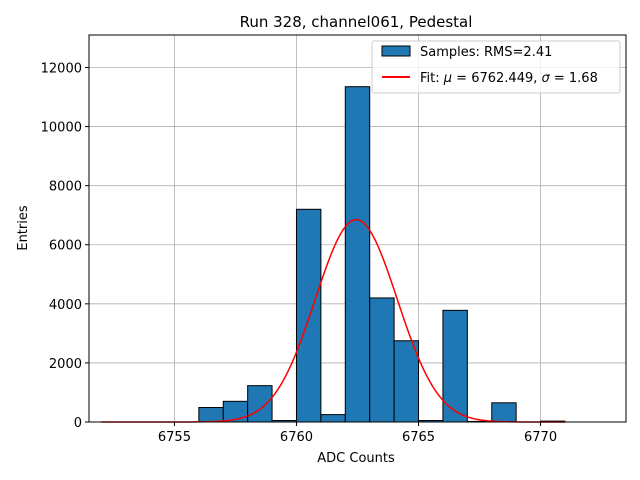  What do you see at coordinates (23, 228) in the screenshot?
I see `y-axis-label: Entries` at bounding box center [23, 228].